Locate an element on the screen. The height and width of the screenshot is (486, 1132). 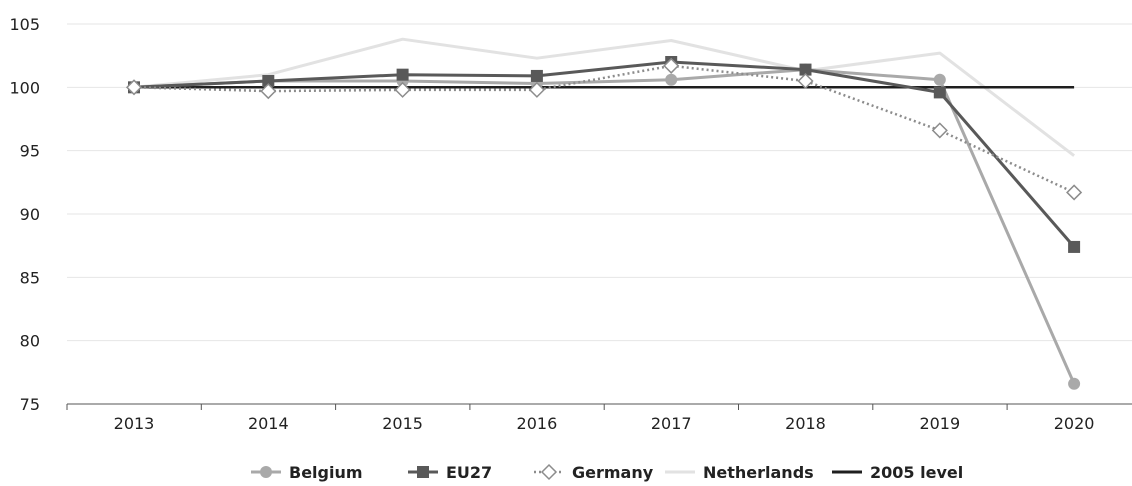
point-germany-2013 is located at coordinates (134, 87).